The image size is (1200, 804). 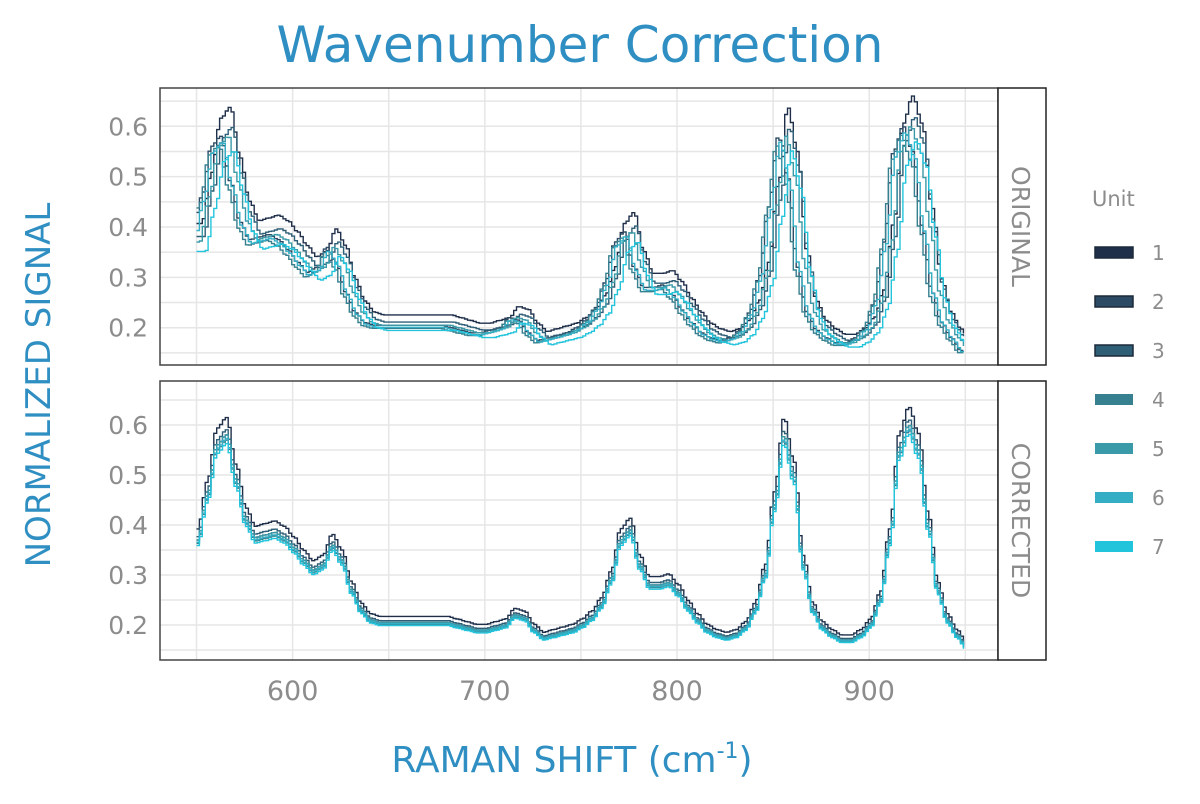 I want to click on x-axis-label: RAMAN SHIFT (cm-1), so click(x=571, y=760).